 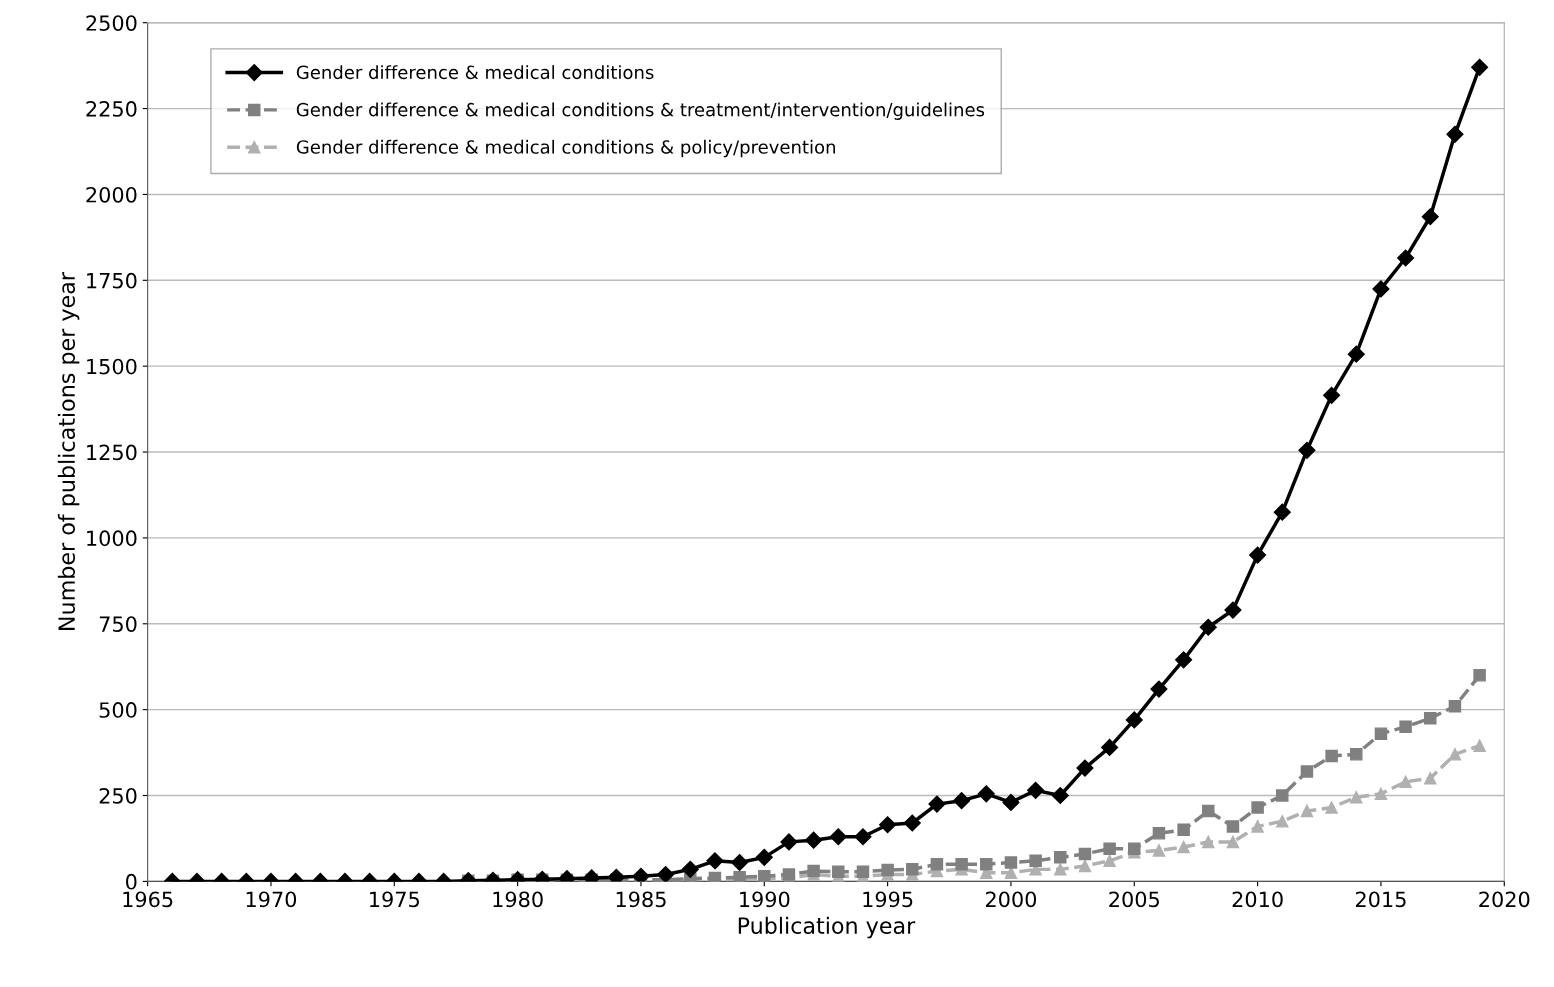 I want to click on y-tick-label: 1750, so click(x=112, y=280).